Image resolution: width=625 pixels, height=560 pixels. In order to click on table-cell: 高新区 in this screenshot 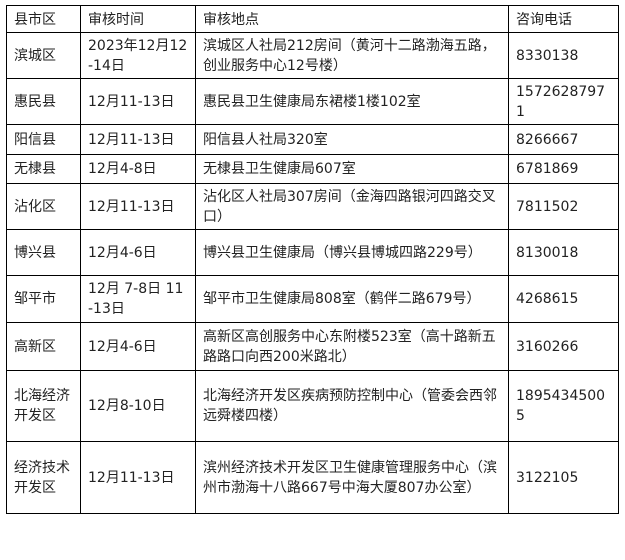, I will do `click(43, 346)`.